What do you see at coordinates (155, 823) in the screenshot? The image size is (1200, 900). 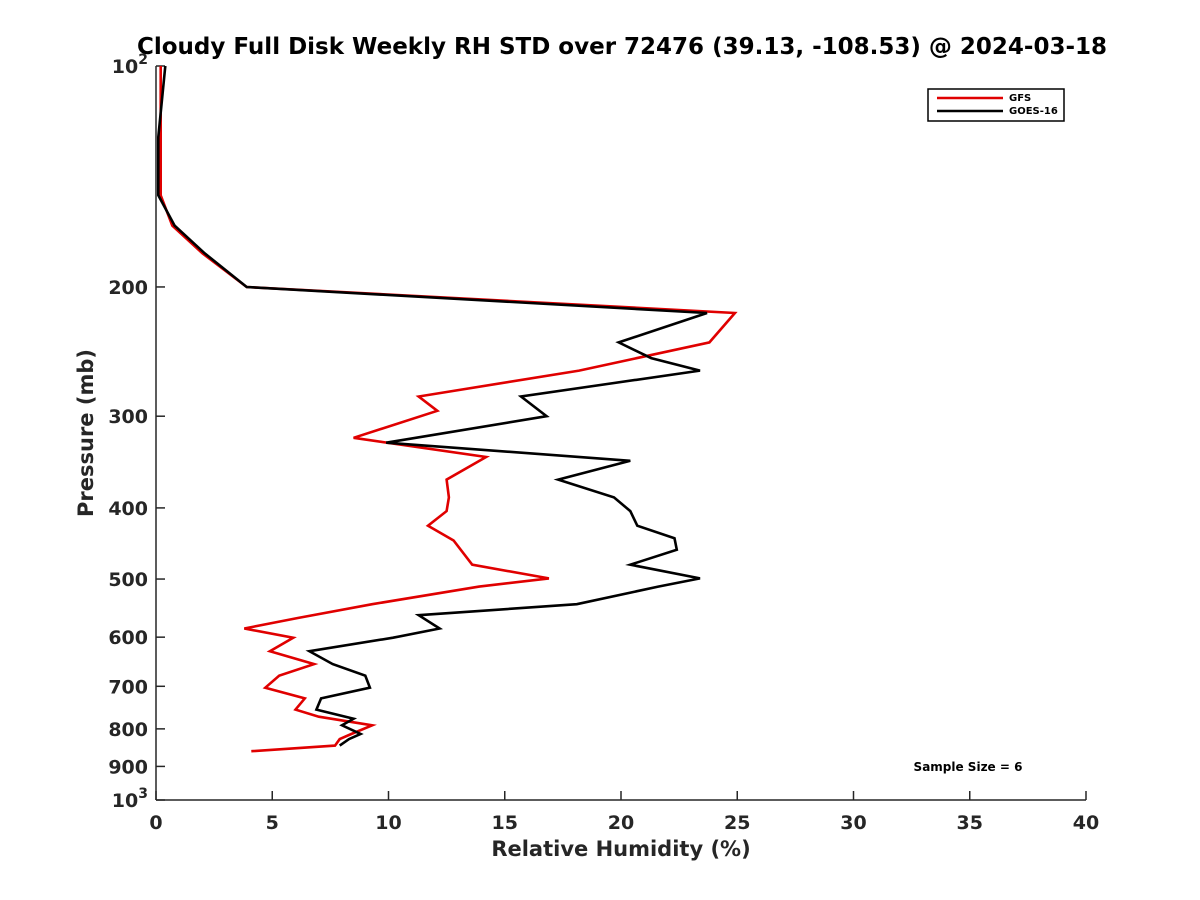 I see `x-tick-label: 0` at bounding box center [155, 823].